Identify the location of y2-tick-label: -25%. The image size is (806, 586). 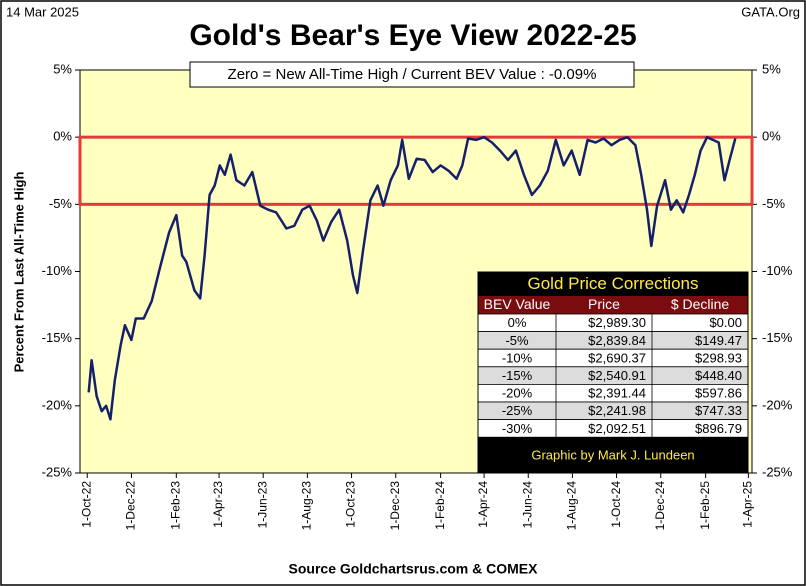
(777, 471).